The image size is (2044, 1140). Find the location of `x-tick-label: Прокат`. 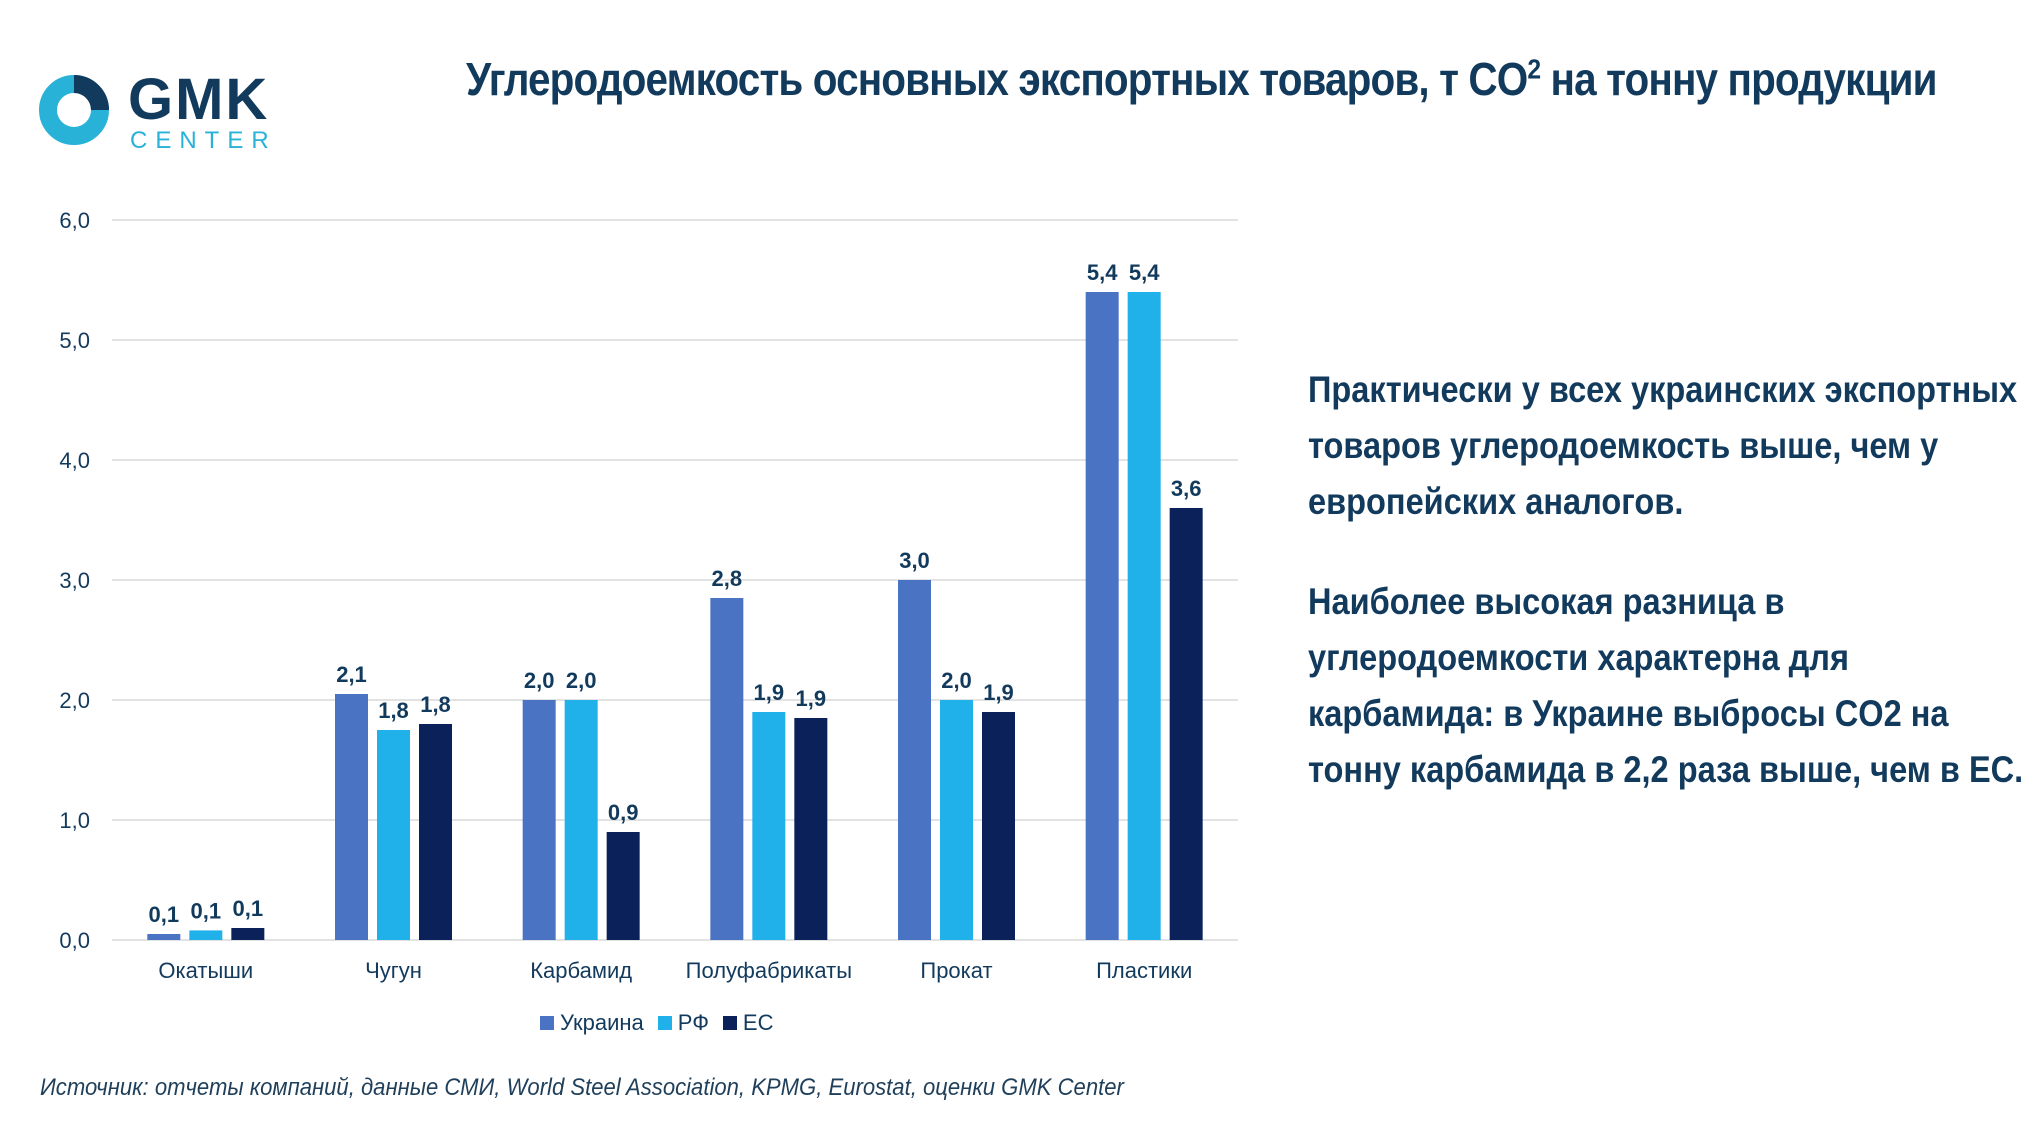

x-tick-label: Прокат is located at coordinates (956, 970).